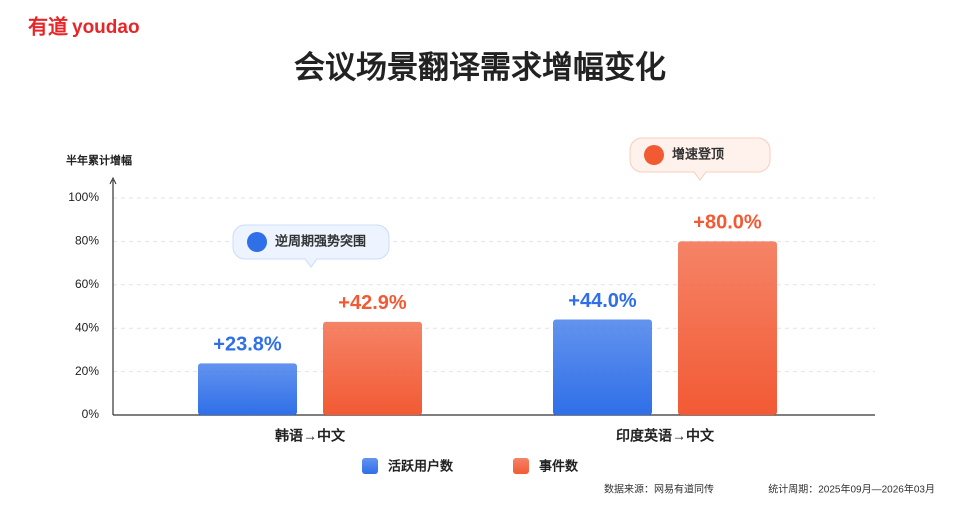  I want to click on y-tick-label: 80%, so click(87, 241).